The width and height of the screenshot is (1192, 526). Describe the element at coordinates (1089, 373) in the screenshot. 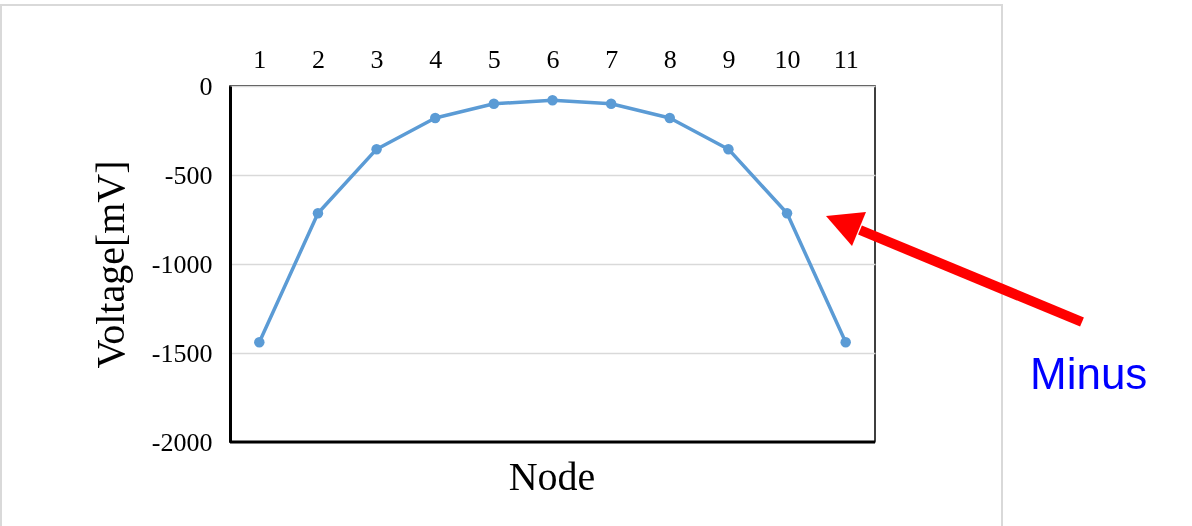

I see `text: Minus` at that location.